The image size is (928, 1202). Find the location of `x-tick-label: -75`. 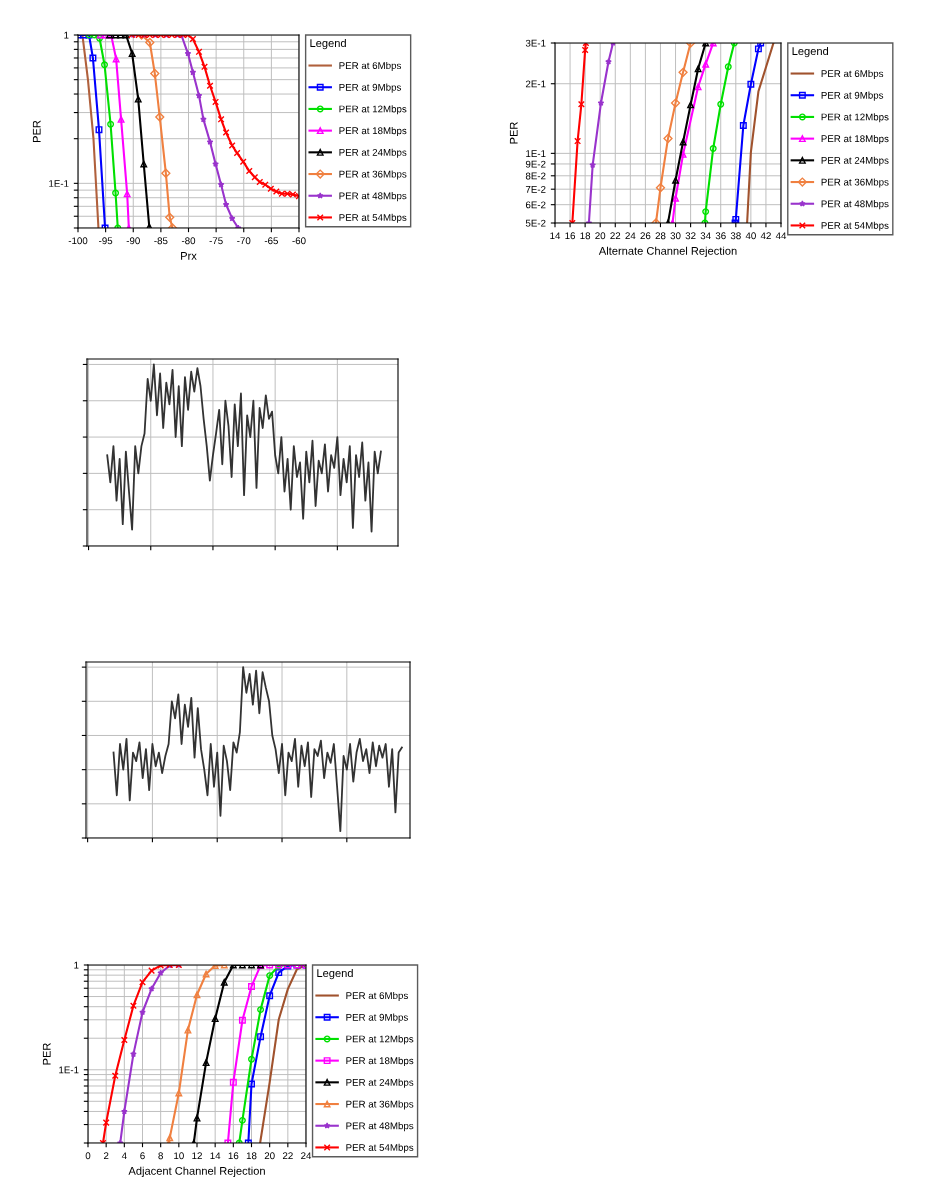

x-tick-label: -75 is located at coordinates (216, 241).